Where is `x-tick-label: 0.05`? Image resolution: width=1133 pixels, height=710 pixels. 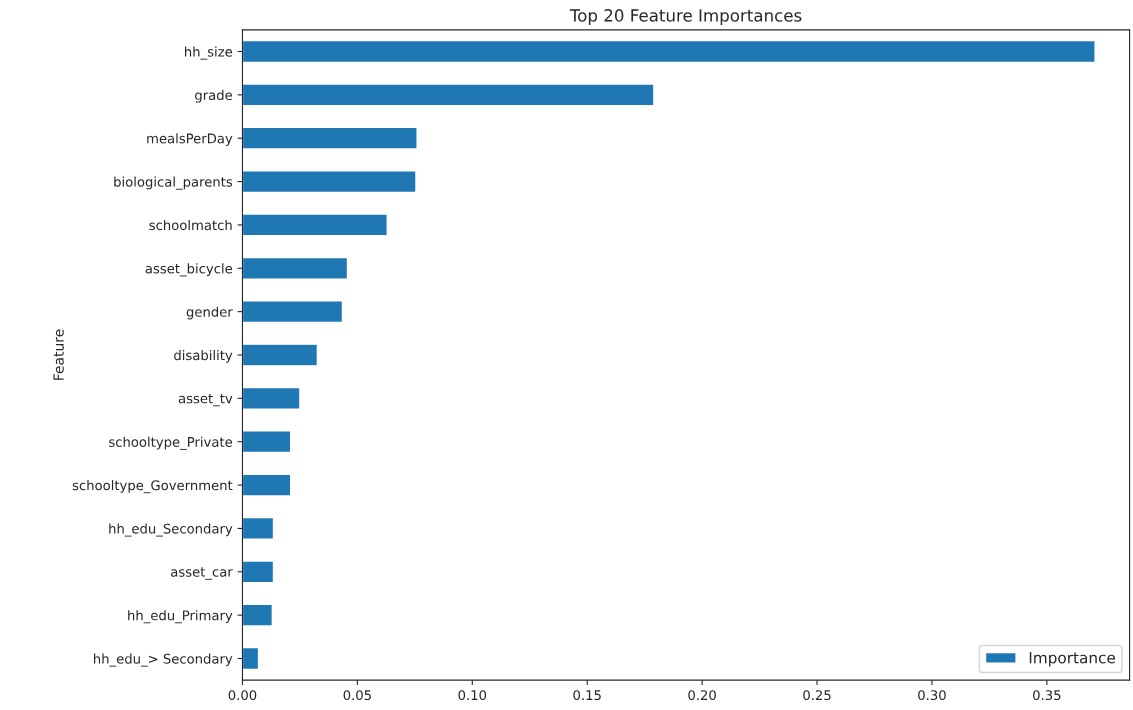 x-tick-label: 0.05 is located at coordinates (357, 695).